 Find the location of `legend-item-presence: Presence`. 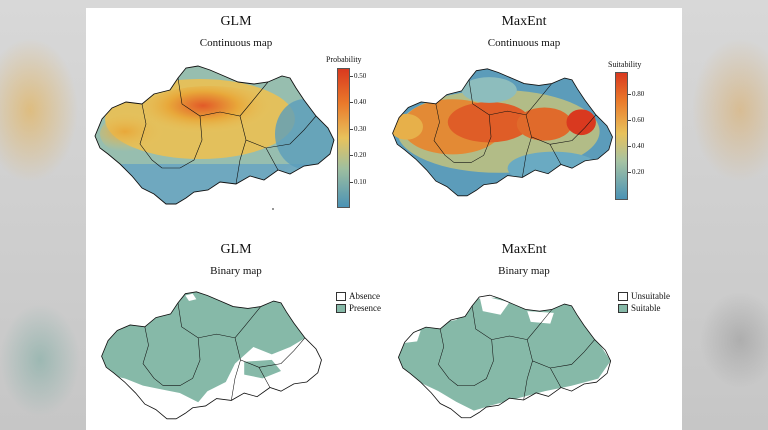

legend-item-presence: Presence is located at coordinates (358, 308).